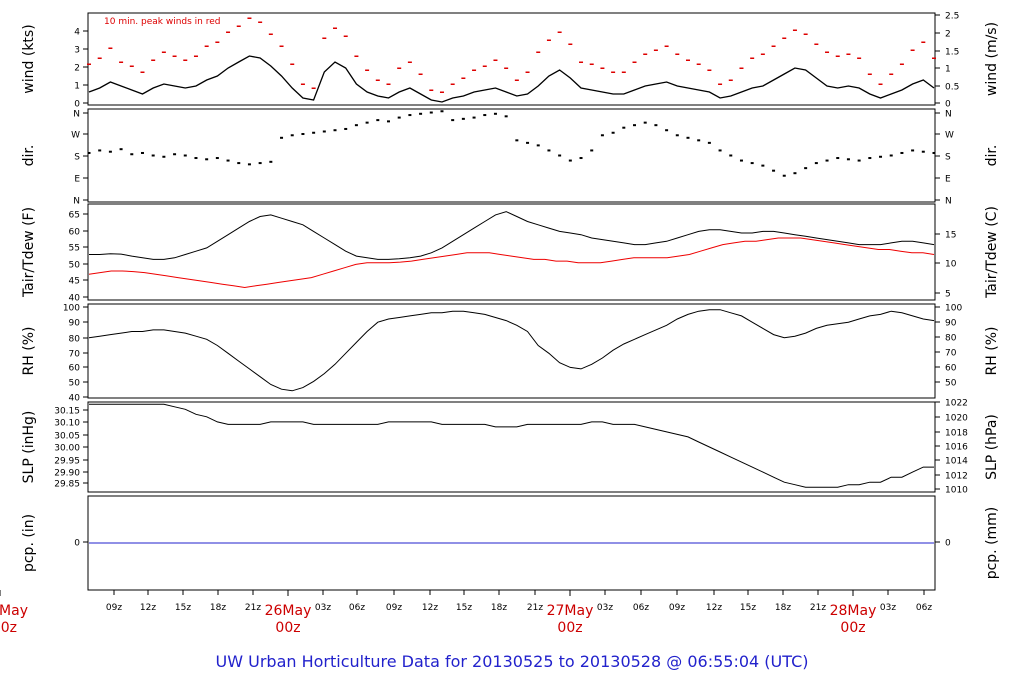  I want to click on left-tick-label: 0, so click(77, 544).